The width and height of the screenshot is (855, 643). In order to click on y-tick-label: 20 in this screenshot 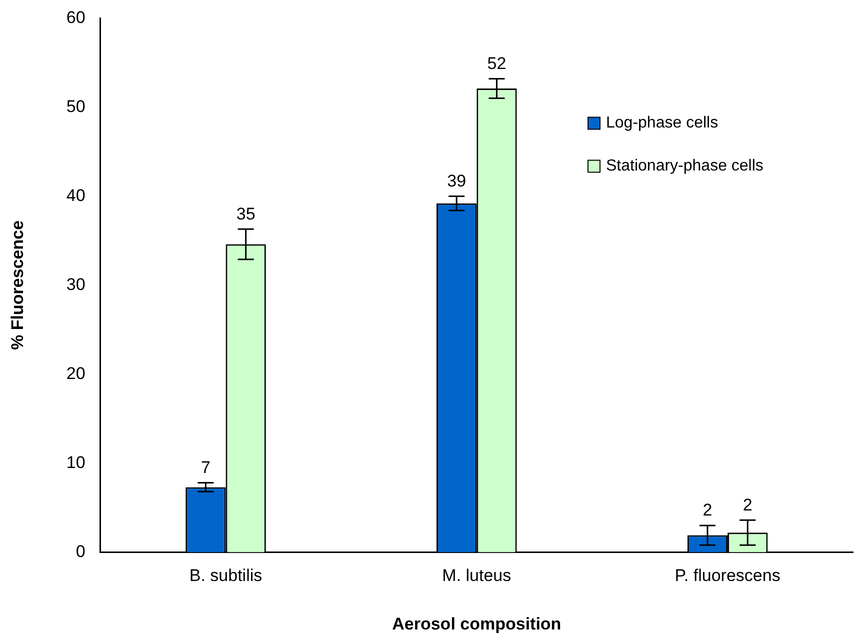, I will do `click(76, 373)`.